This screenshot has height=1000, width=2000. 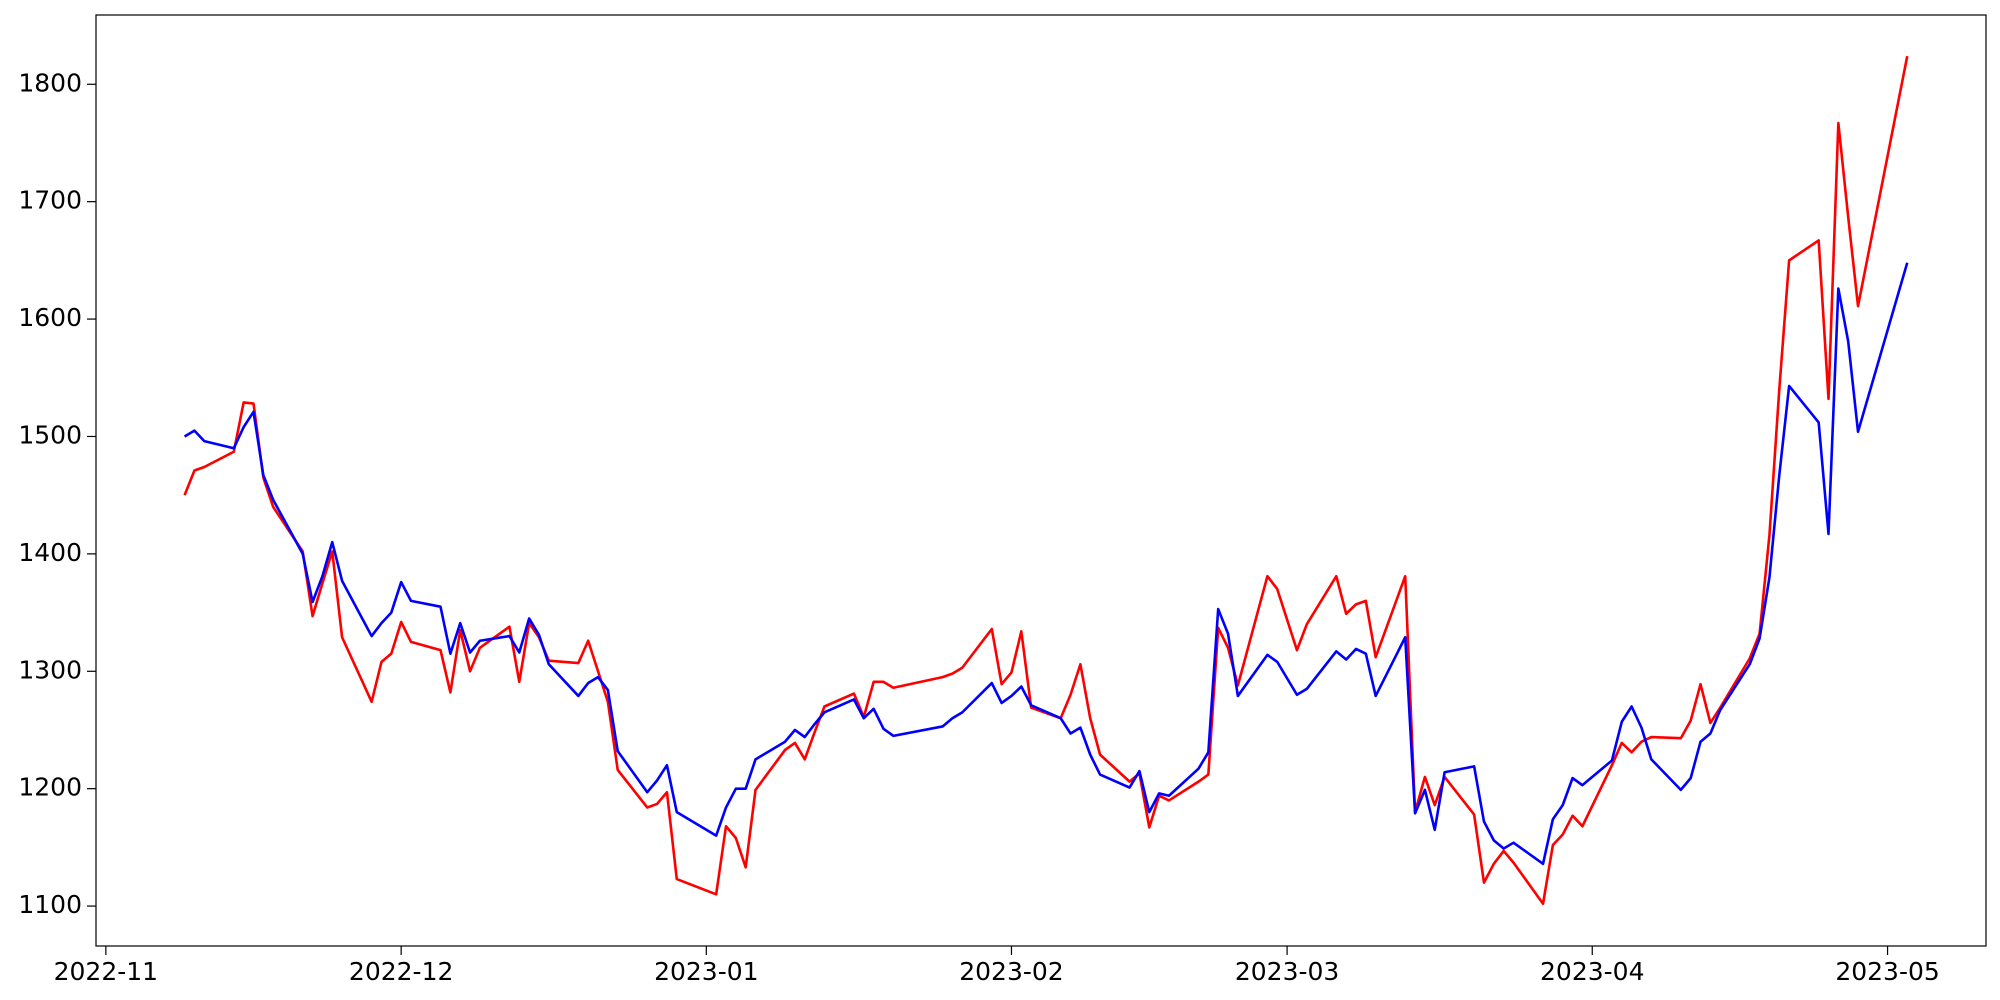 What do you see at coordinates (706, 971) in the screenshot?
I see `x-tick-label: 2023-01` at bounding box center [706, 971].